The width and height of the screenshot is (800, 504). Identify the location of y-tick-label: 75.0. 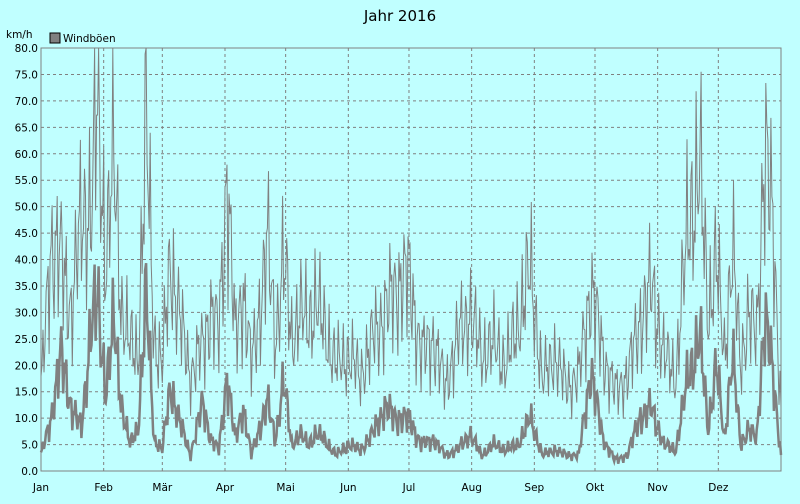
(26, 75).